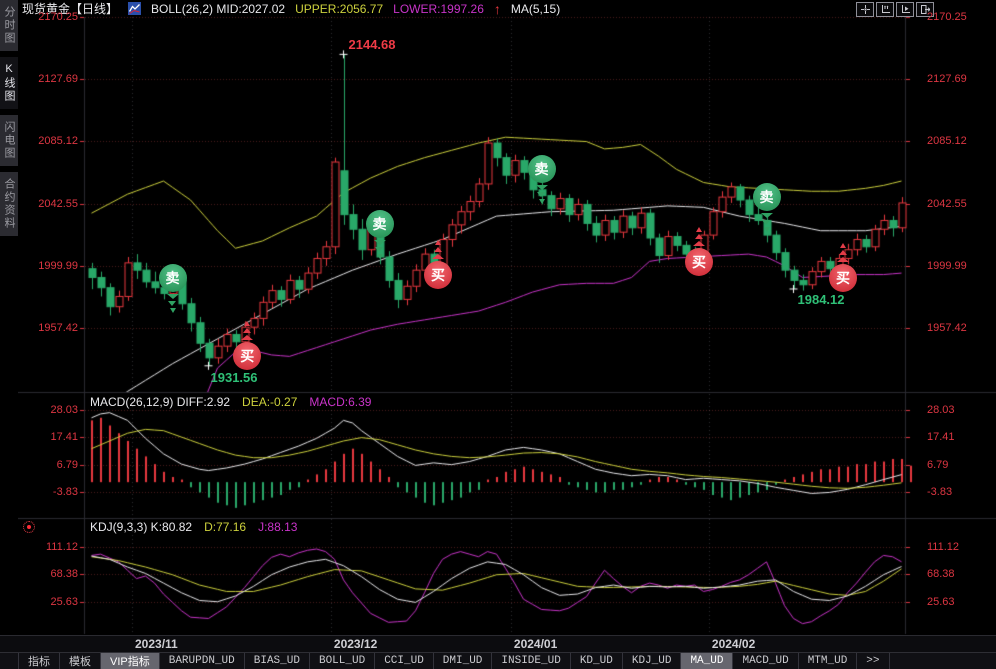  I want to click on x-axis-date-label: 2024/02, so click(733, 644).